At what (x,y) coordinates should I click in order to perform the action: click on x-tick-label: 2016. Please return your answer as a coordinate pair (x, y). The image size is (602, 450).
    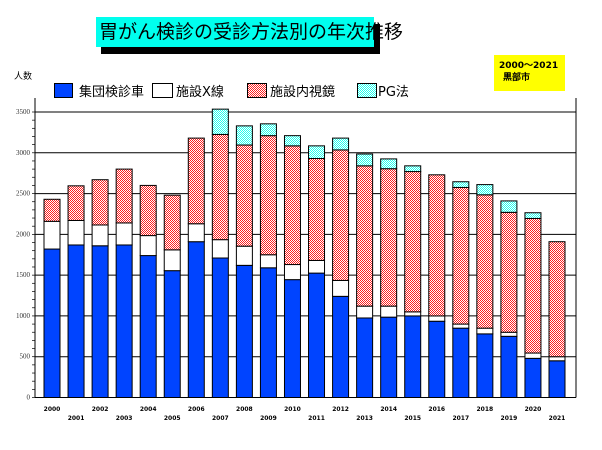
    Looking at the image, I should click on (436, 409).